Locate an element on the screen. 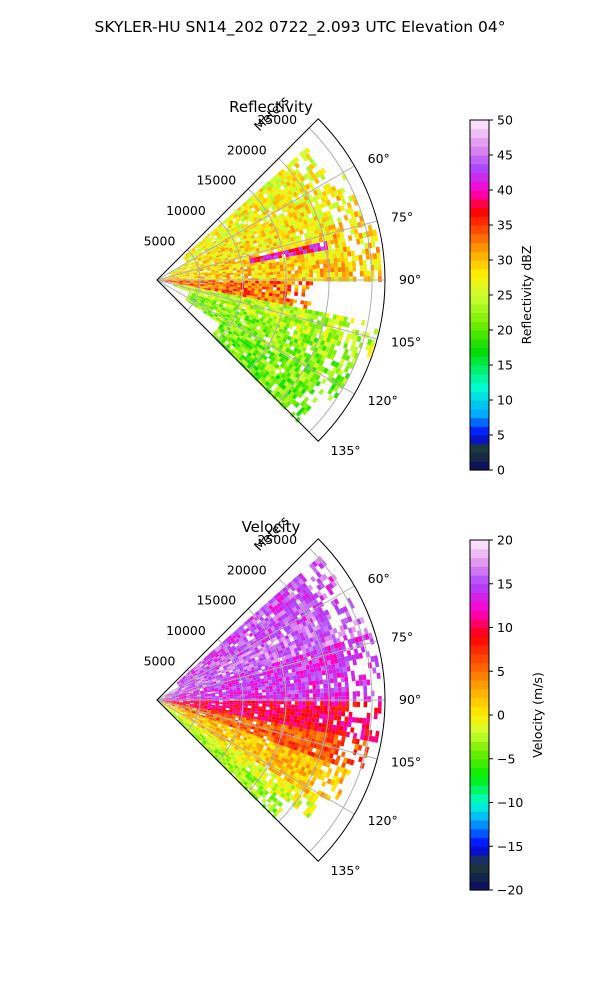  reflectivity-colorbar-tick-label: 40 is located at coordinates (505, 190).